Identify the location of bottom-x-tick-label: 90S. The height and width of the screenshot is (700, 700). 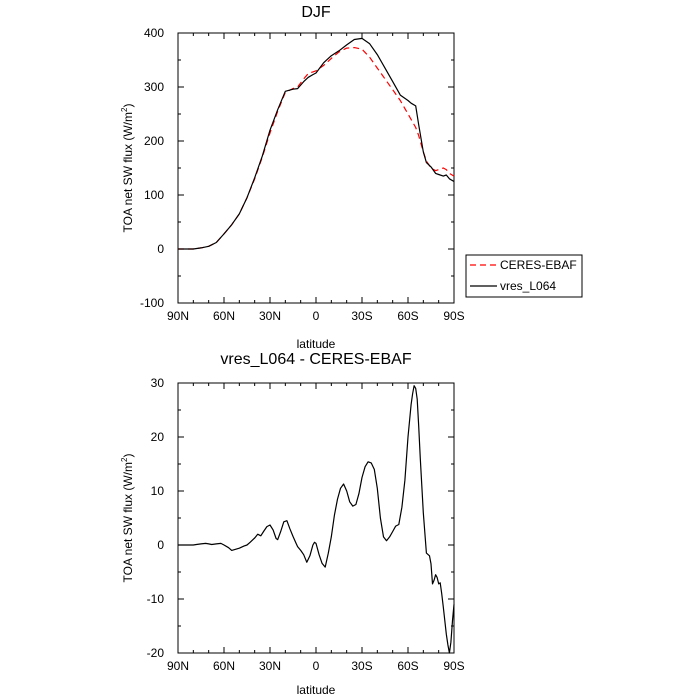
(453, 666).